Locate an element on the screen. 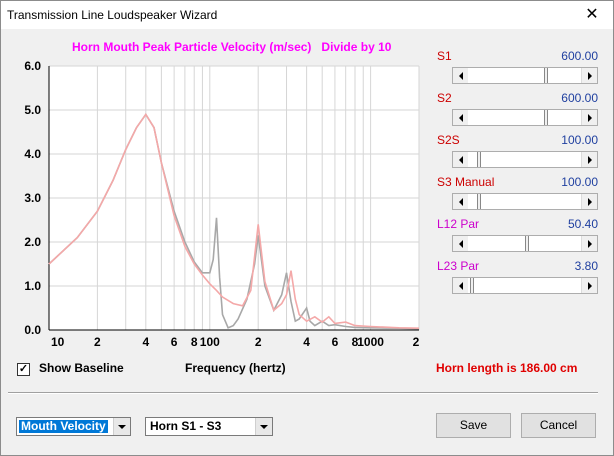 The height and width of the screenshot is (456, 614). y-tick-label: 0.0 is located at coordinates (32, 330).